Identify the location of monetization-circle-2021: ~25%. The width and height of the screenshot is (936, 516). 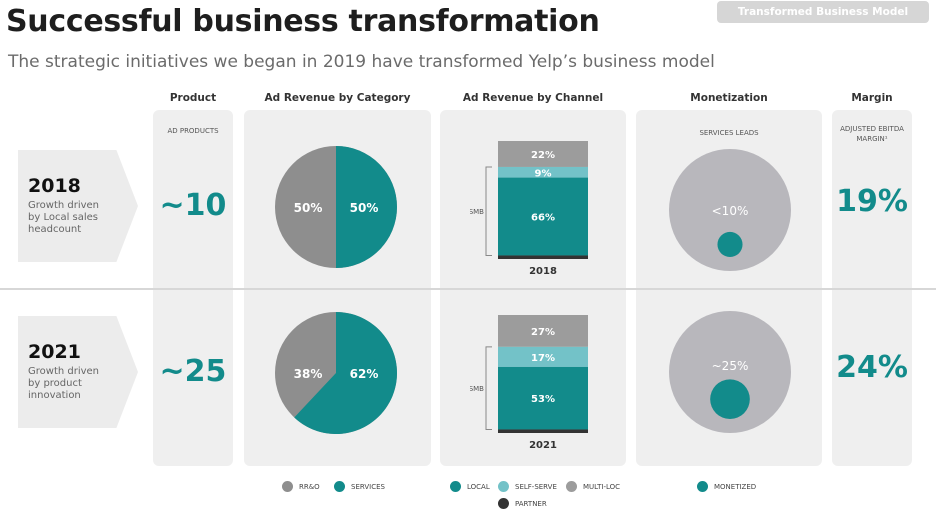
(730, 372).